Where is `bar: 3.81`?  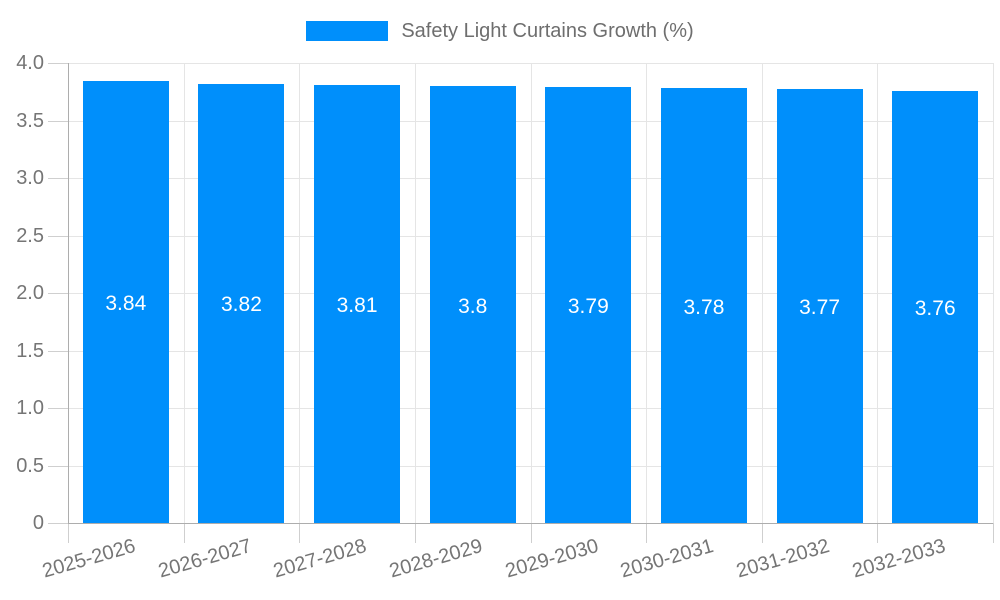
bar: 3.81 is located at coordinates (357, 303).